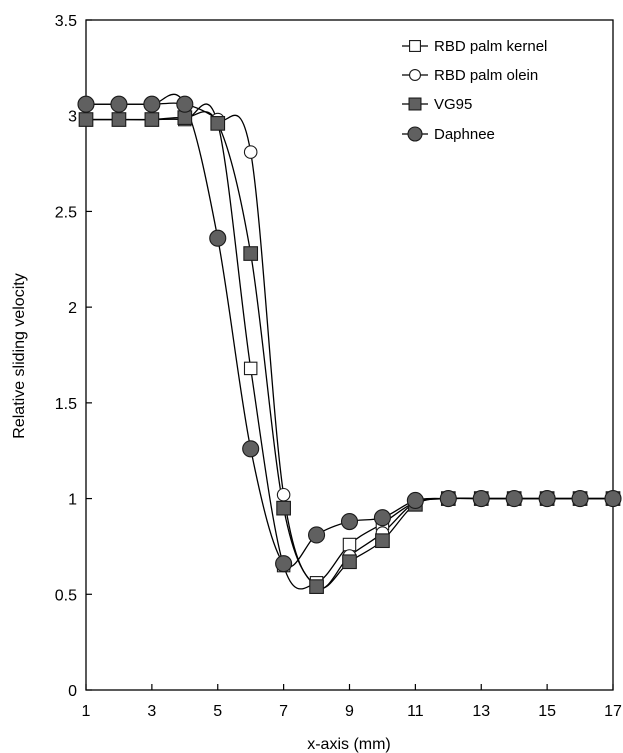  What do you see at coordinates (464, 134) in the screenshot?
I see `legend-label: Daphnee` at bounding box center [464, 134].